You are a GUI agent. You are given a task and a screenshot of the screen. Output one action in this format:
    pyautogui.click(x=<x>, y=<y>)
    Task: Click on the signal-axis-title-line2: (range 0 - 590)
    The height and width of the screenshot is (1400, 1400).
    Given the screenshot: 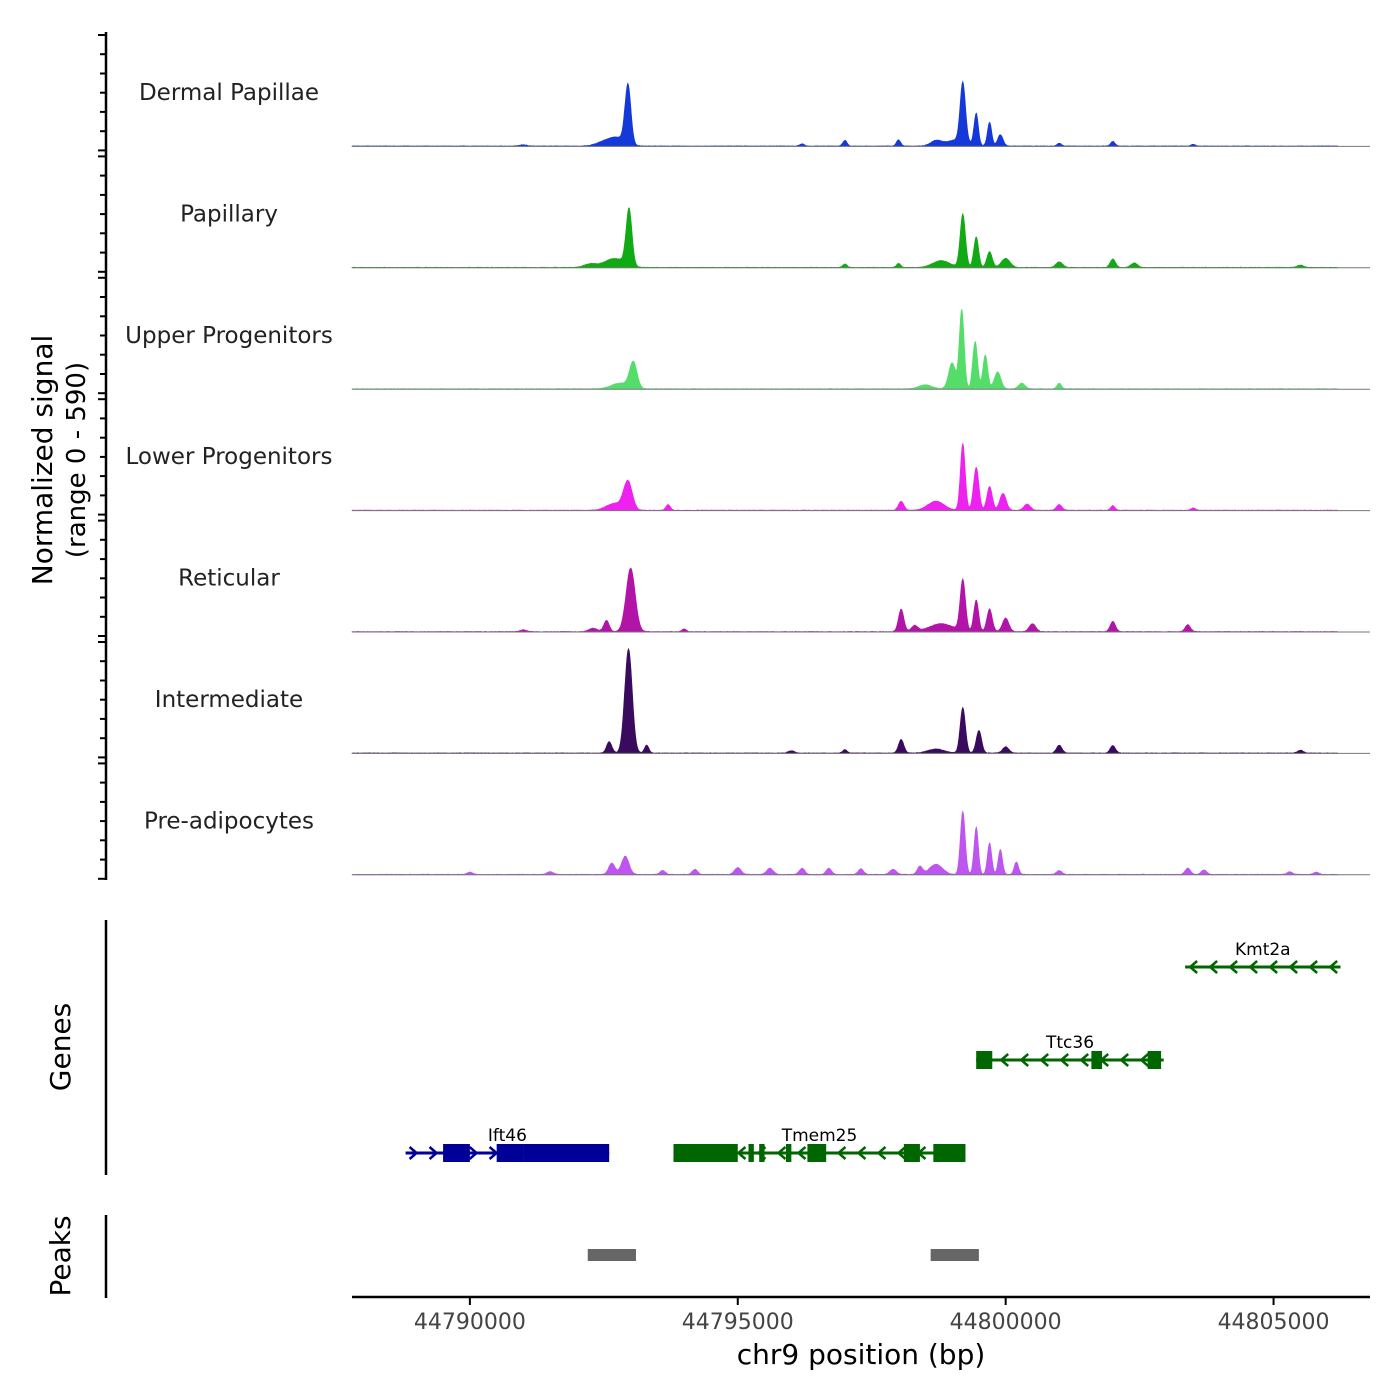 What is the action you would take?
    pyautogui.click(x=77, y=460)
    